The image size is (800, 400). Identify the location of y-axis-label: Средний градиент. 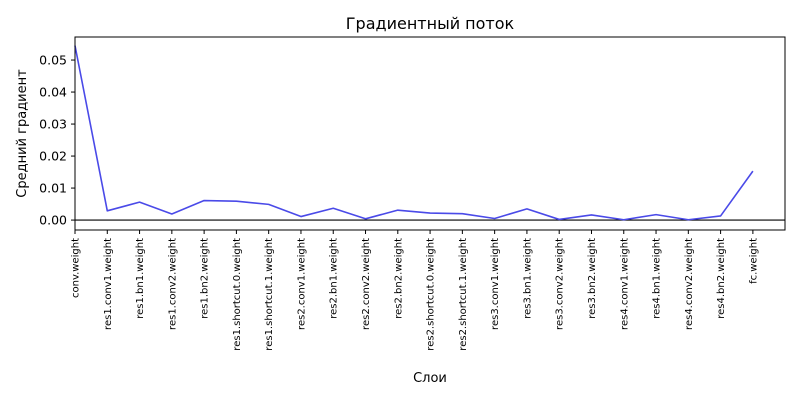
(22, 133).